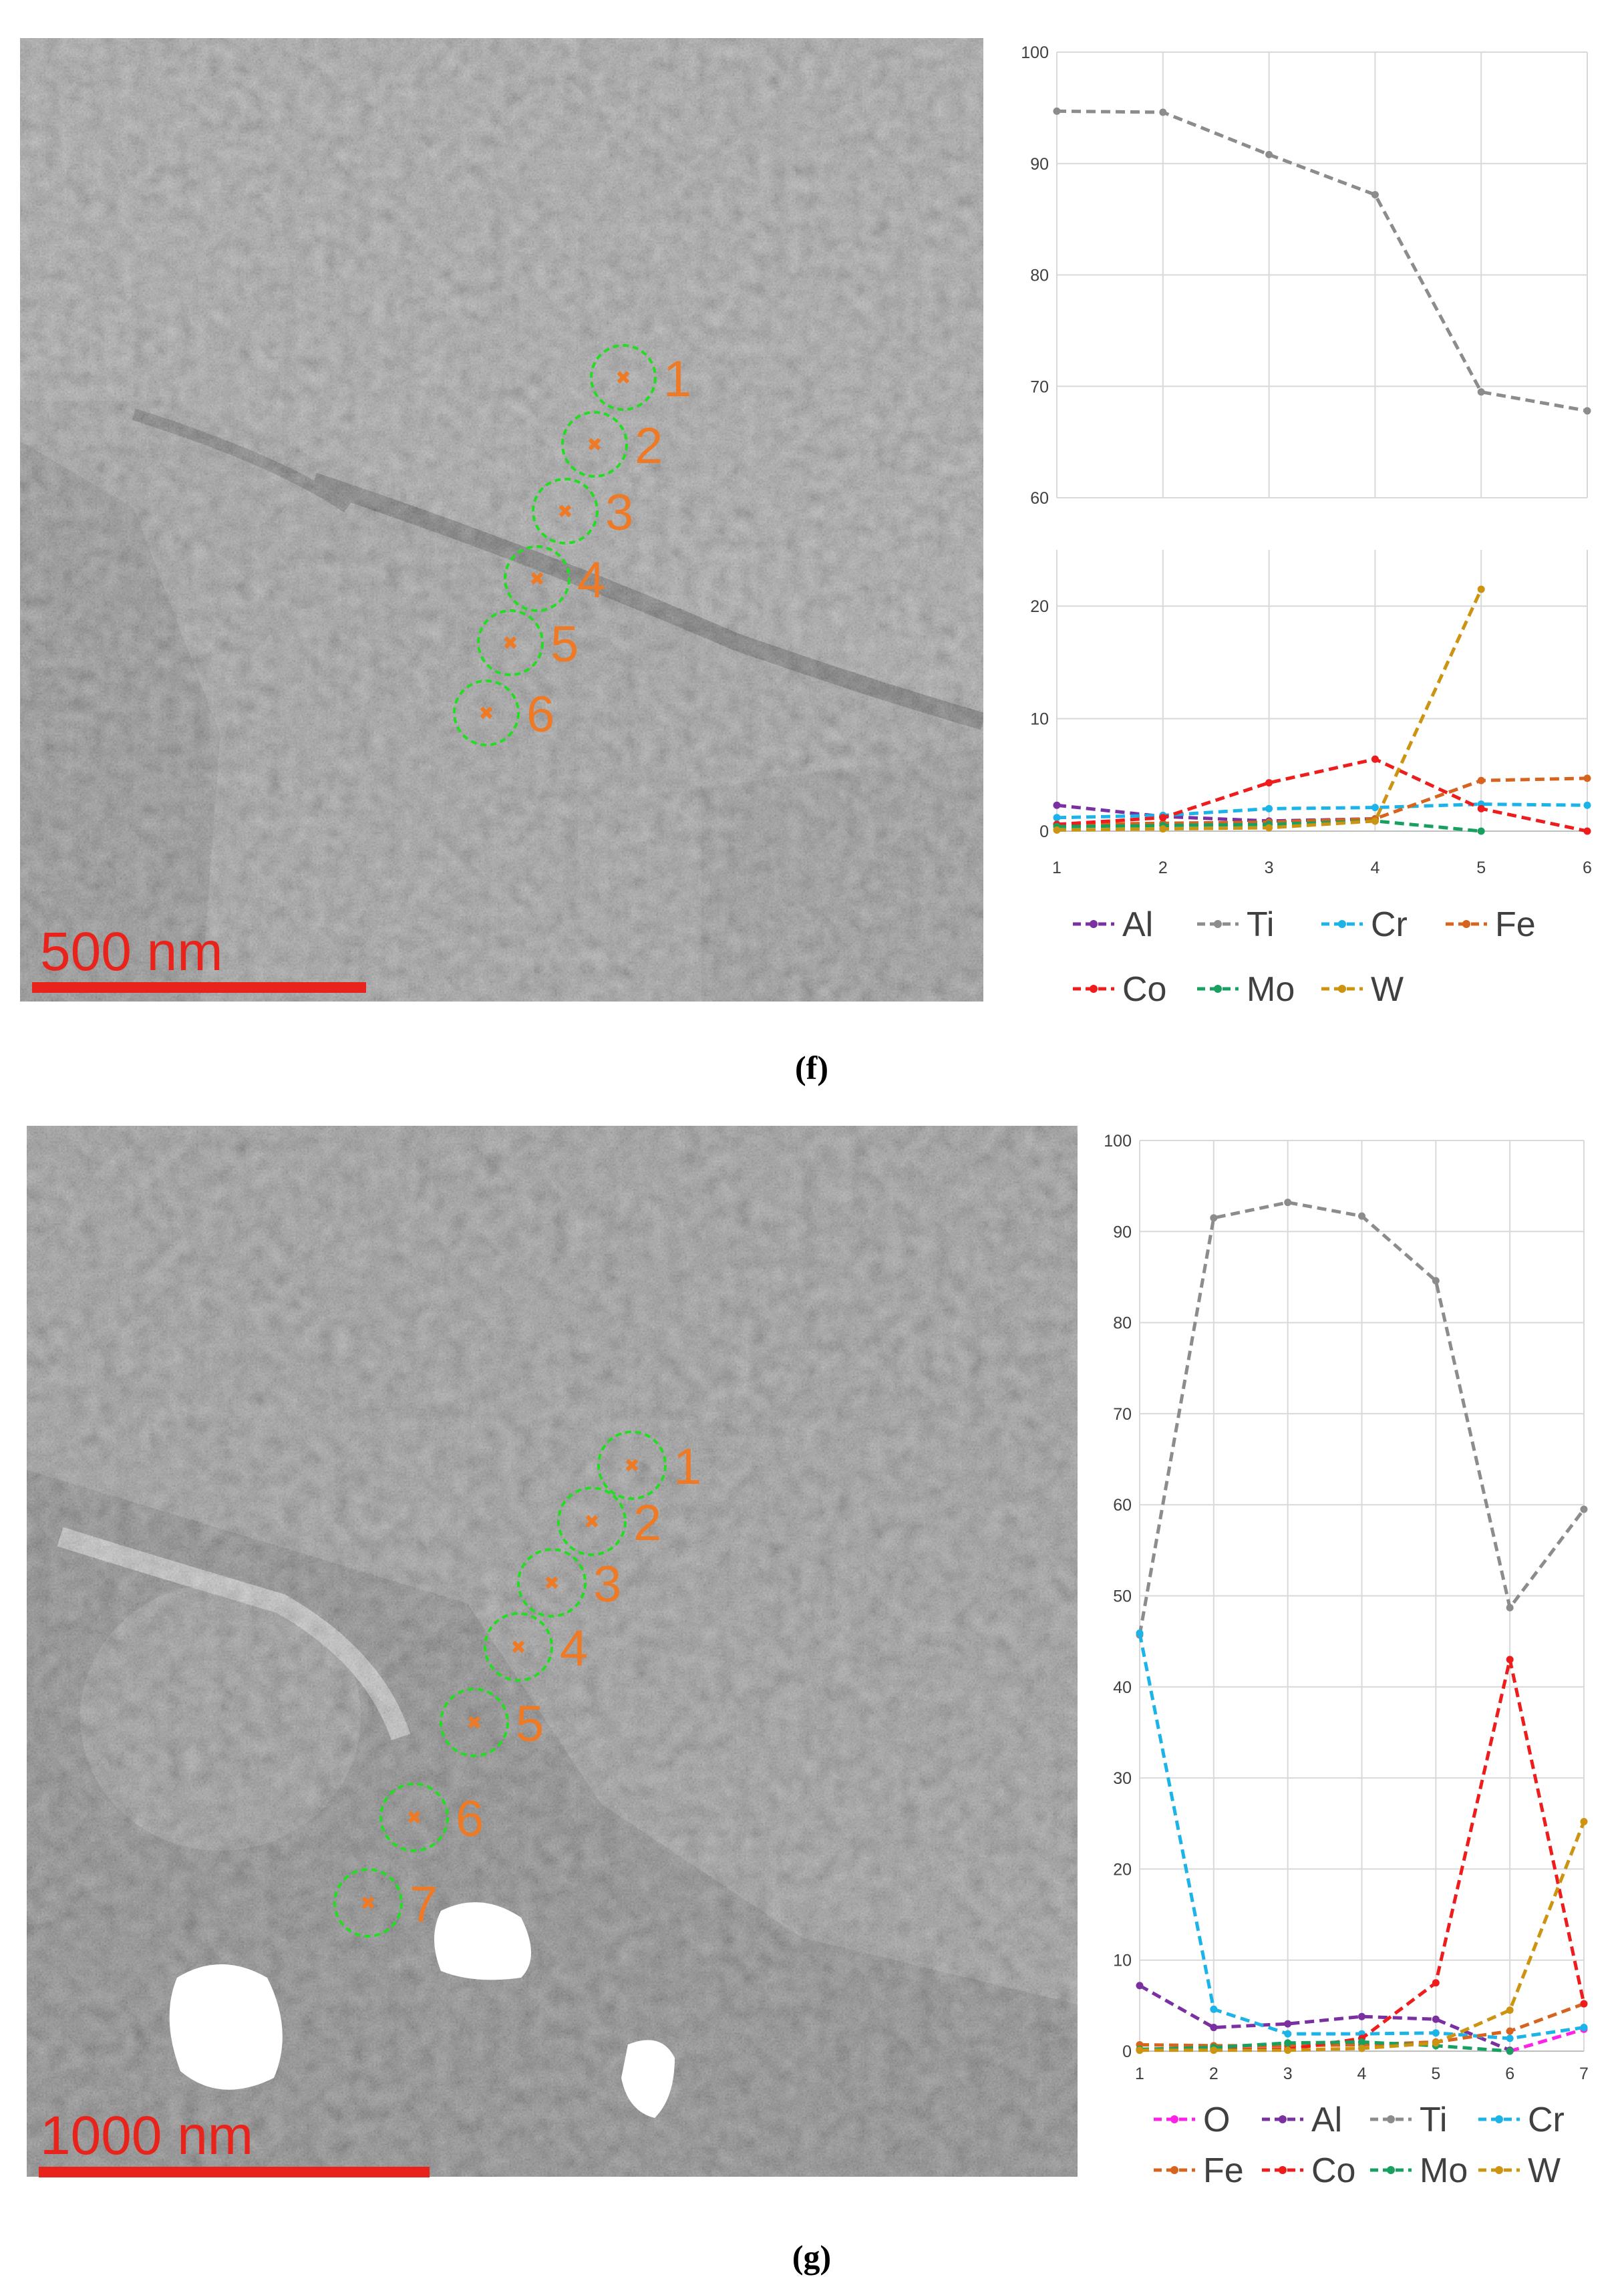 This screenshot has width=1624, height=2289. I want to click on scale-bar-g: 1000 nm, so click(234, 2141).